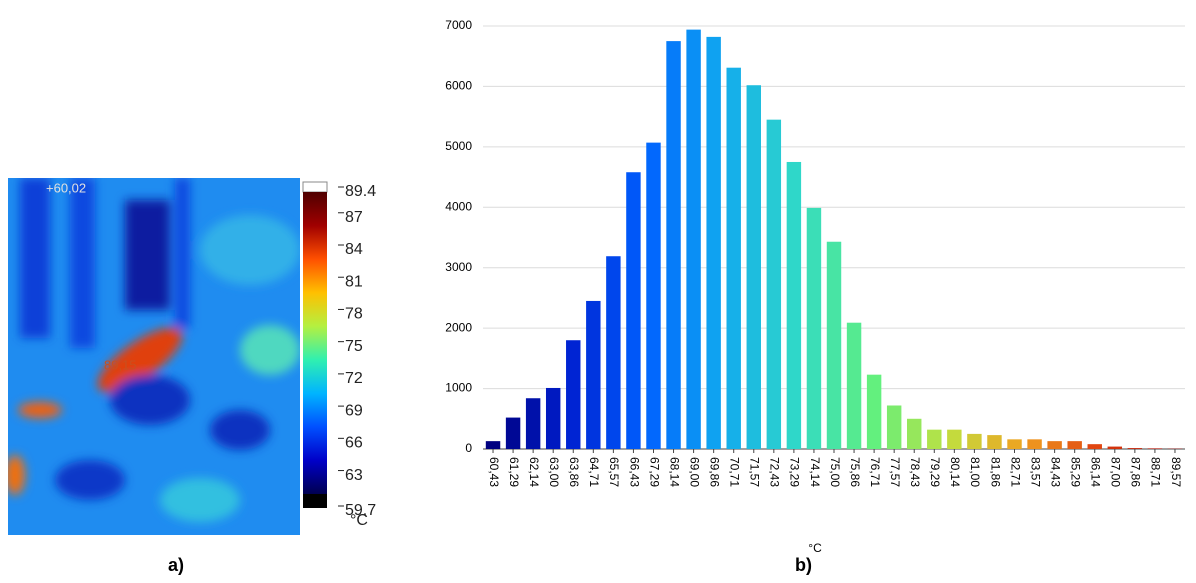 The image size is (1196, 583). Describe the element at coordinates (915, 472) in the screenshot. I see `x-tick-label: 78,43` at that location.